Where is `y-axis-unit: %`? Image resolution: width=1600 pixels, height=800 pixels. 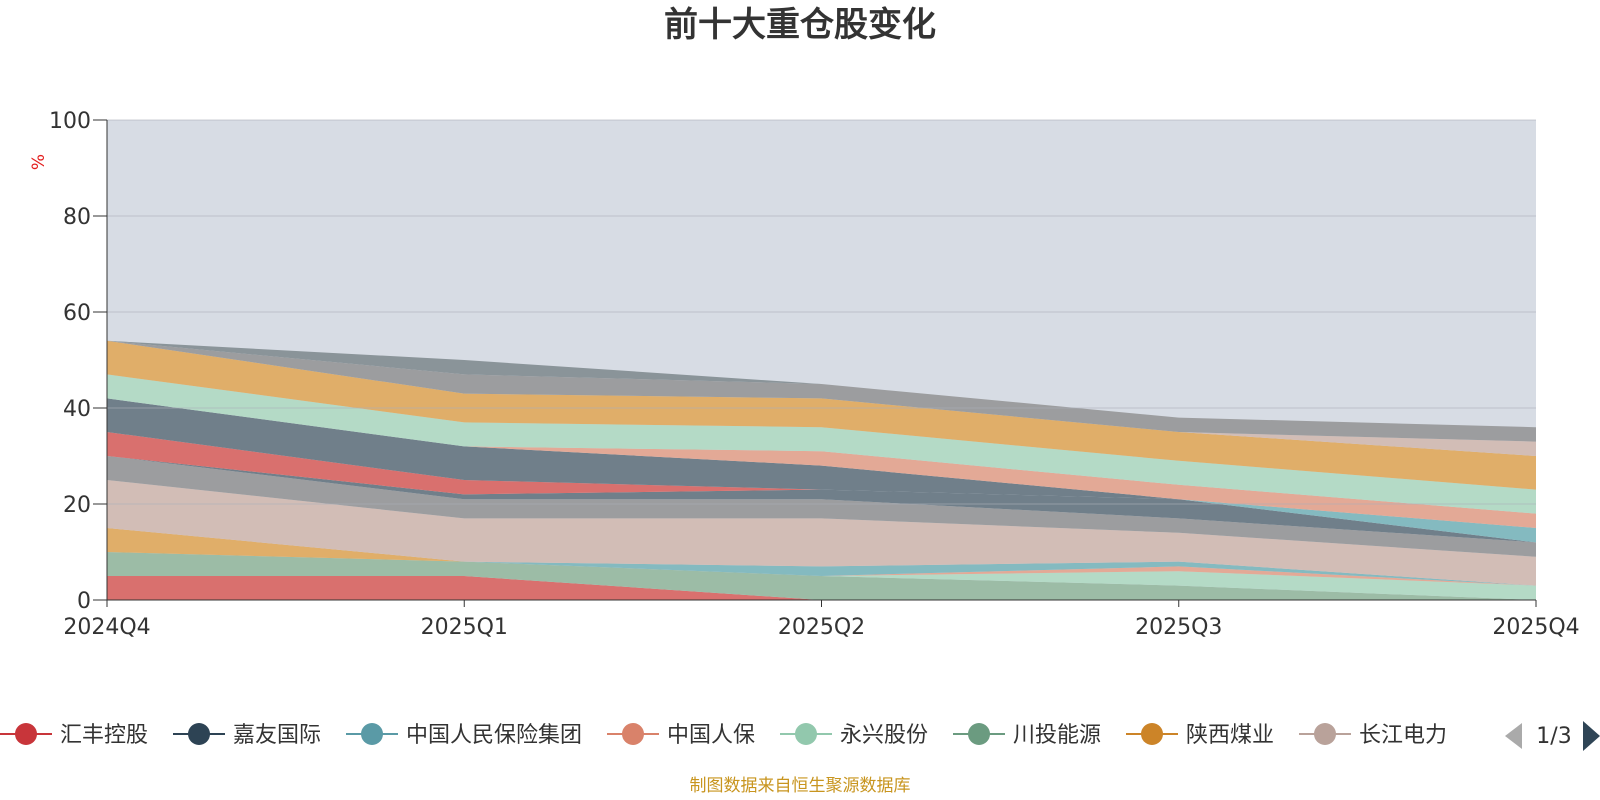
y-axis-unit: % is located at coordinates (39, 162).